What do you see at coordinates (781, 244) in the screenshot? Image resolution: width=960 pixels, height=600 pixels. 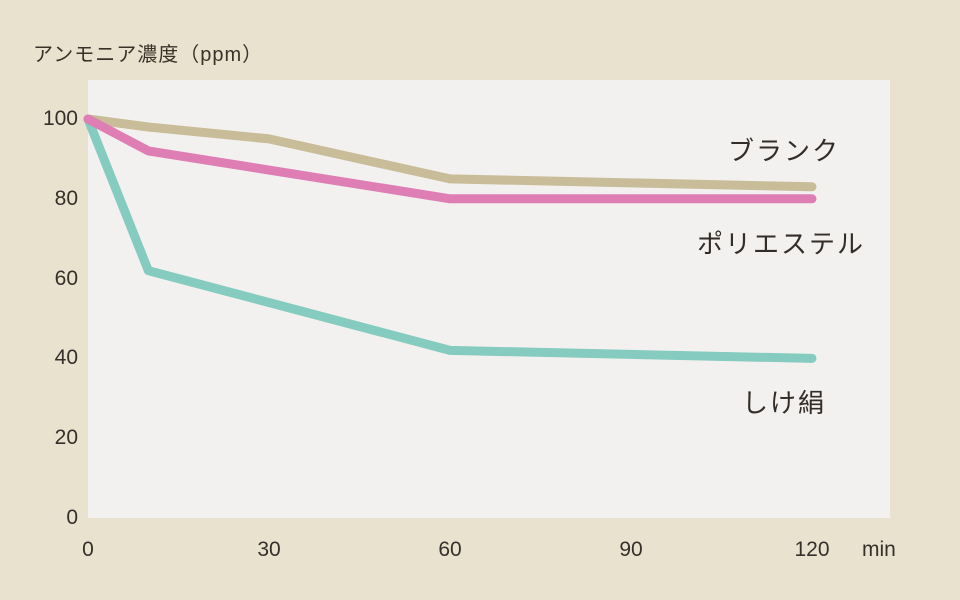 I see `series-label-polyester: ポリエステル` at bounding box center [781, 244].